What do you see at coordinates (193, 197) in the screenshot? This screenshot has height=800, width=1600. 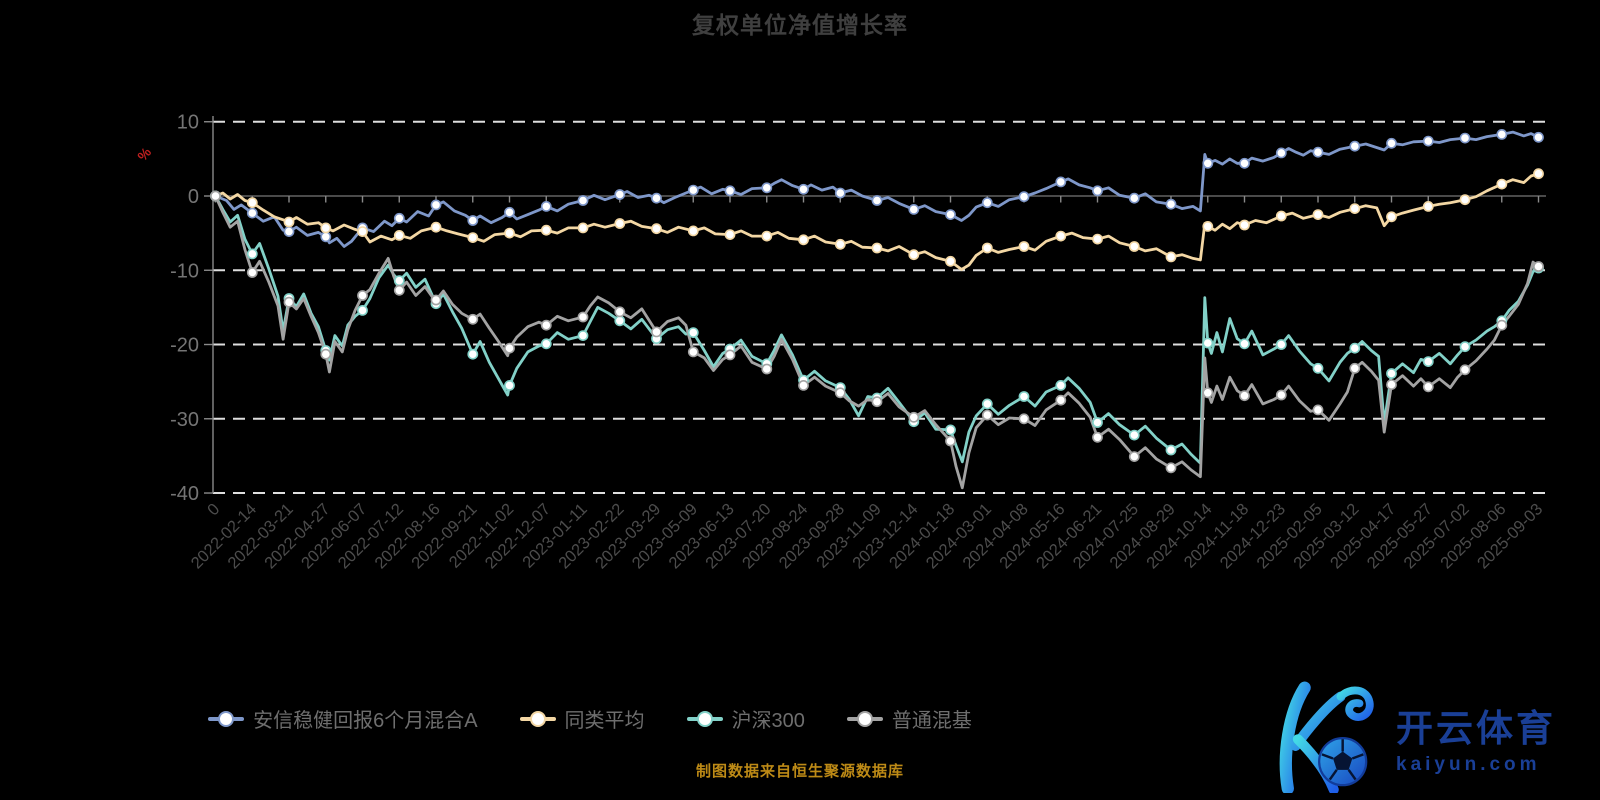 I see `y-axis-label: 0` at bounding box center [193, 197].